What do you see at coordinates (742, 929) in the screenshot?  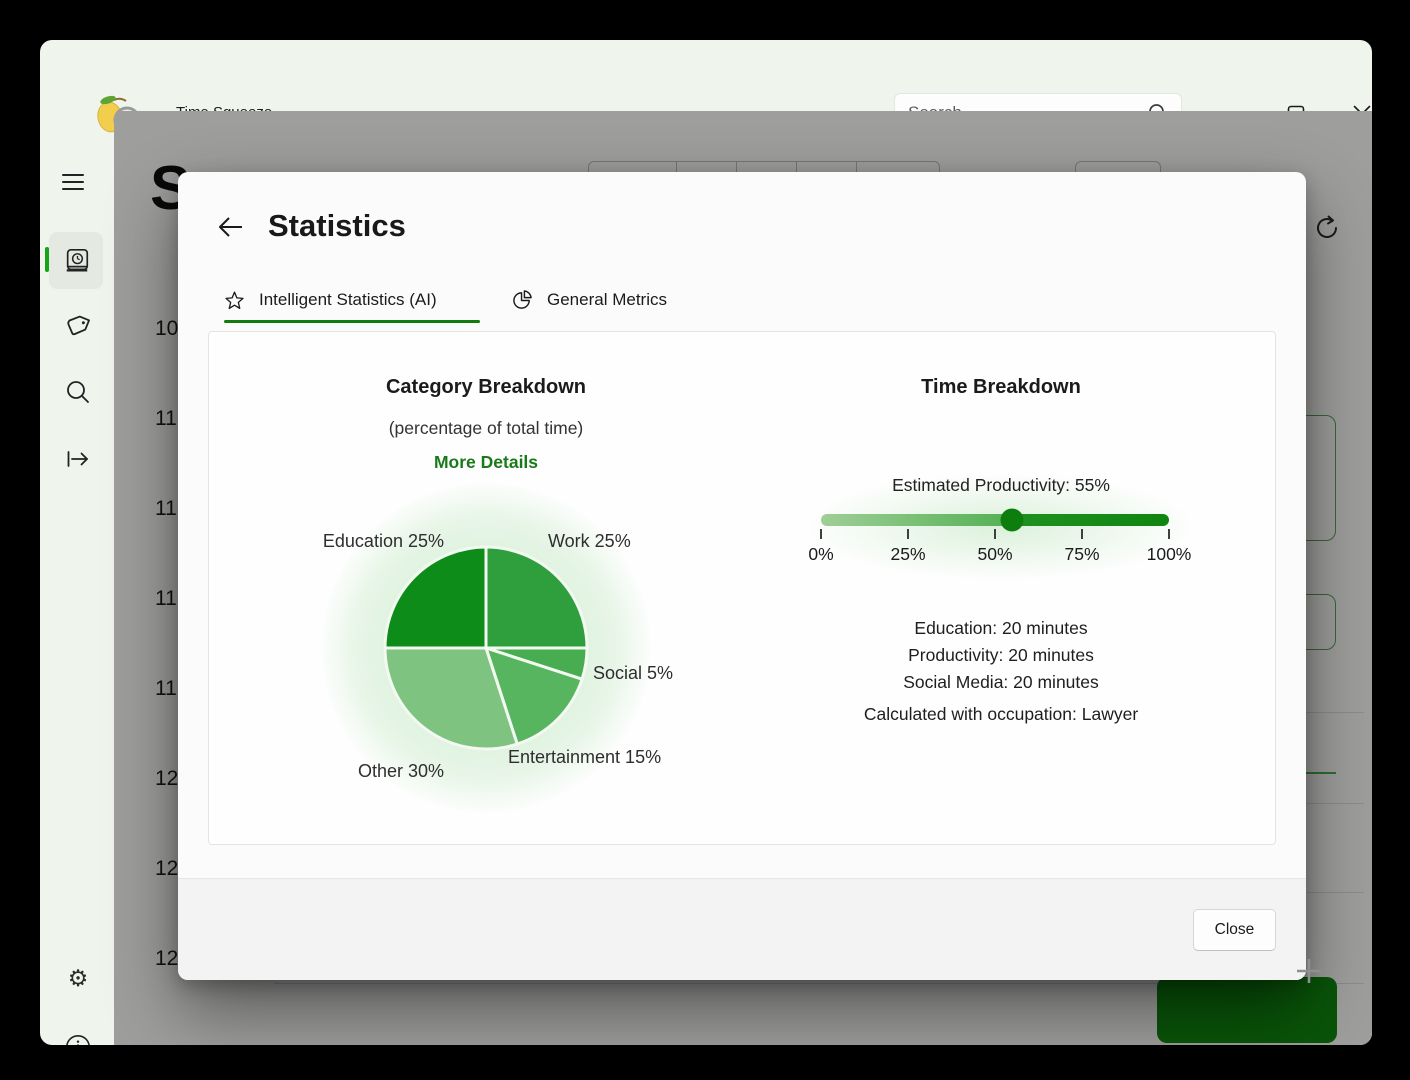 I see `dialog-footer: Close` at bounding box center [742, 929].